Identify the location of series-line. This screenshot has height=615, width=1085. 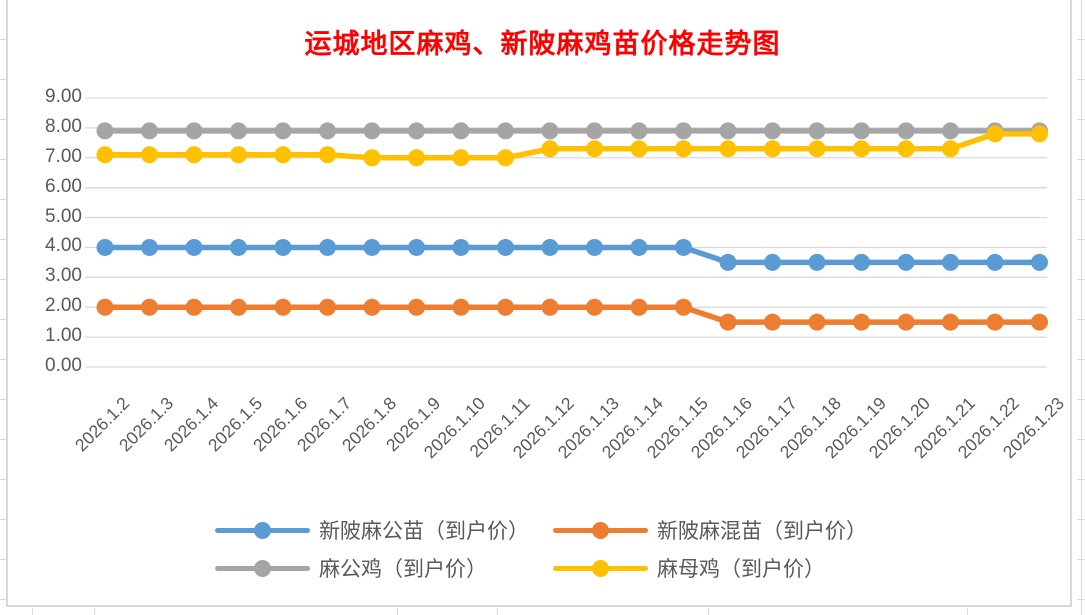
(572, 314).